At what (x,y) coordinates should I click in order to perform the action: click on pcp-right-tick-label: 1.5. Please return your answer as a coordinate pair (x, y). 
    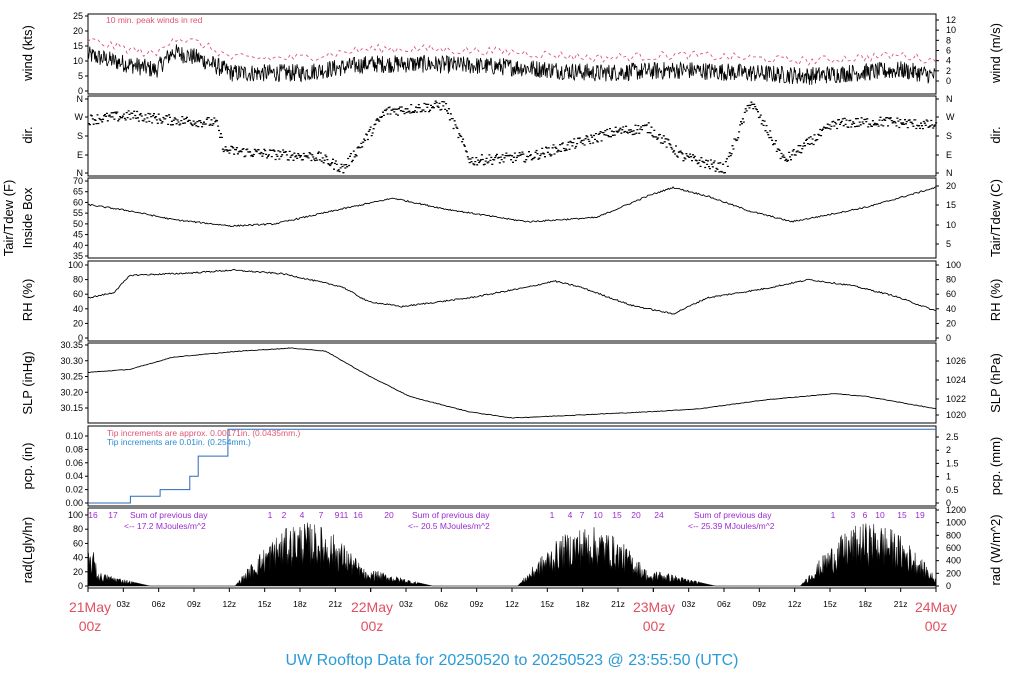
    Looking at the image, I should click on (952, 463).